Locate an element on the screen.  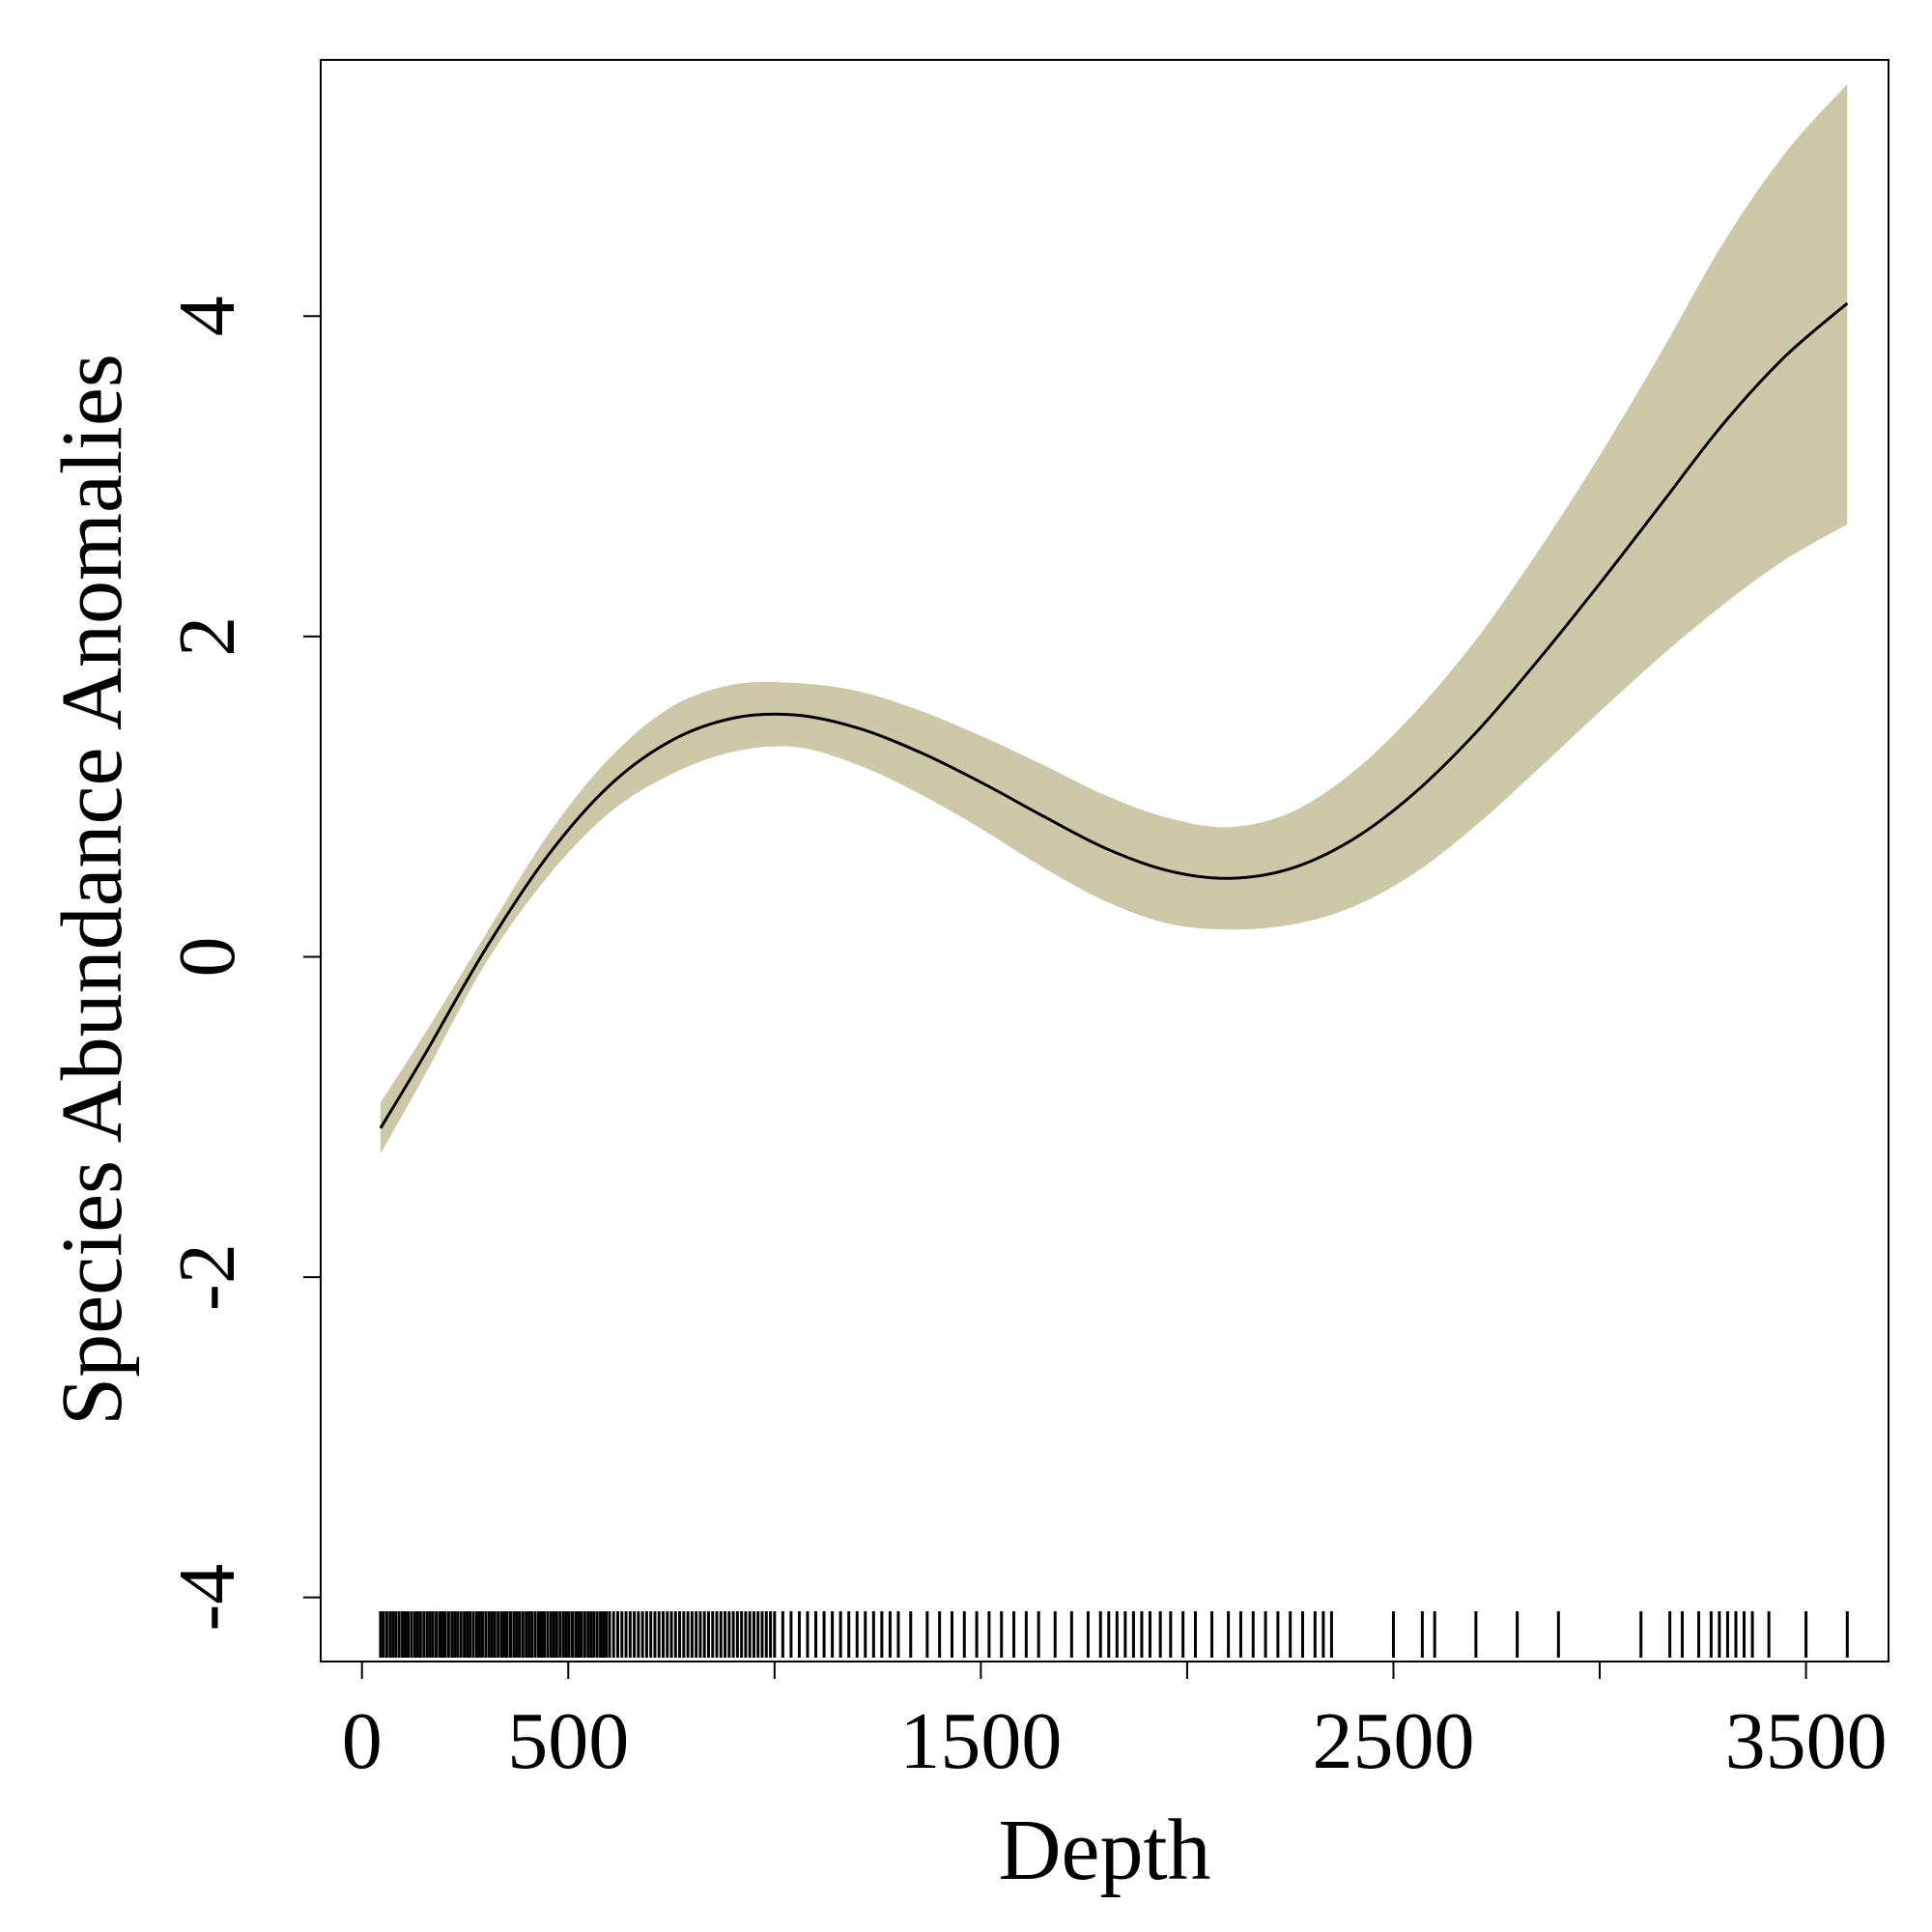
y-tick-label: 4 is located at coordinates (207, 316).